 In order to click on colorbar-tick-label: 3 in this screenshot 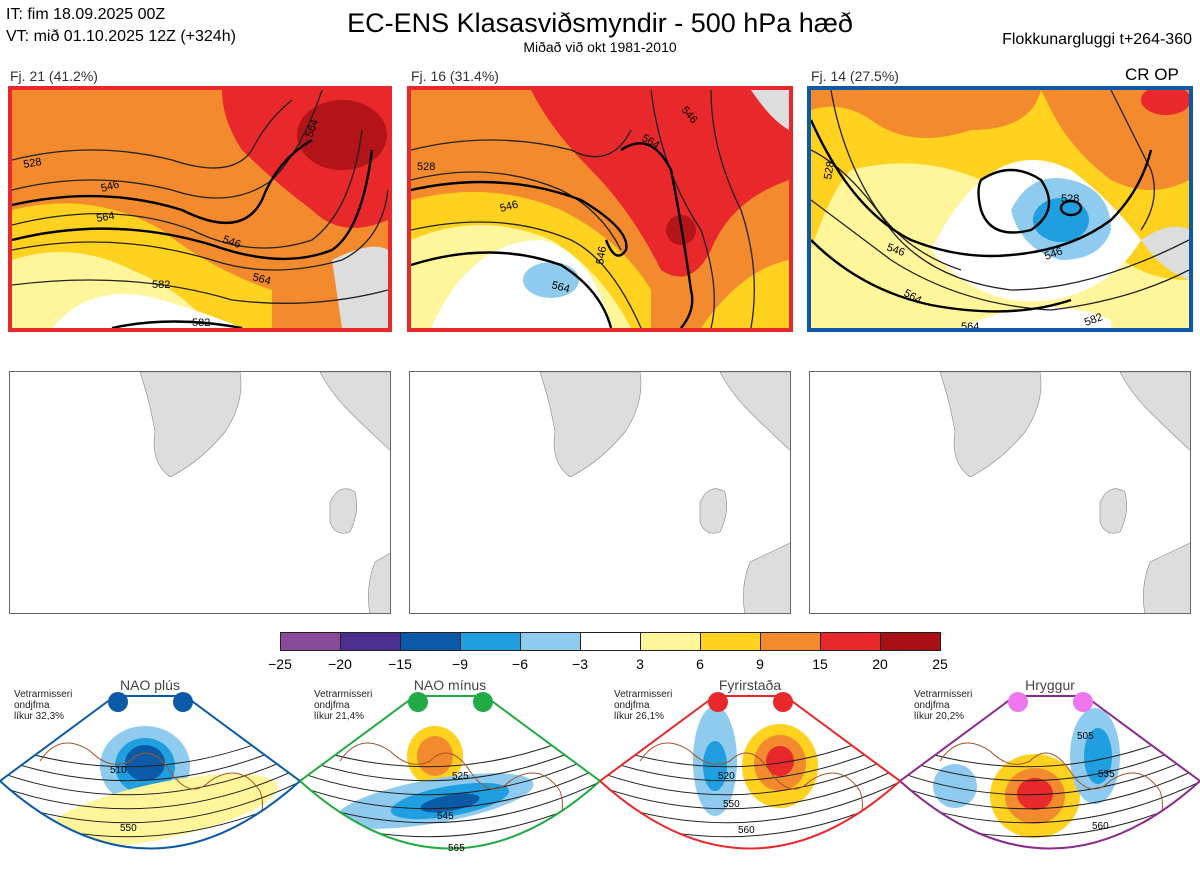, I will do `click(640, 664)`.